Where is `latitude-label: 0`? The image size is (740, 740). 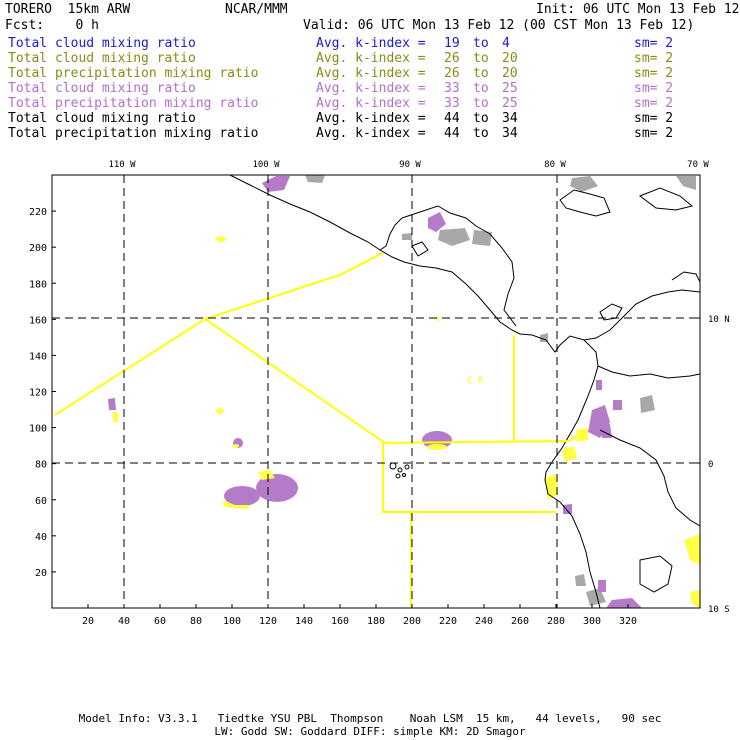
latitude-label: 0 is located at coordinates (710, 465).